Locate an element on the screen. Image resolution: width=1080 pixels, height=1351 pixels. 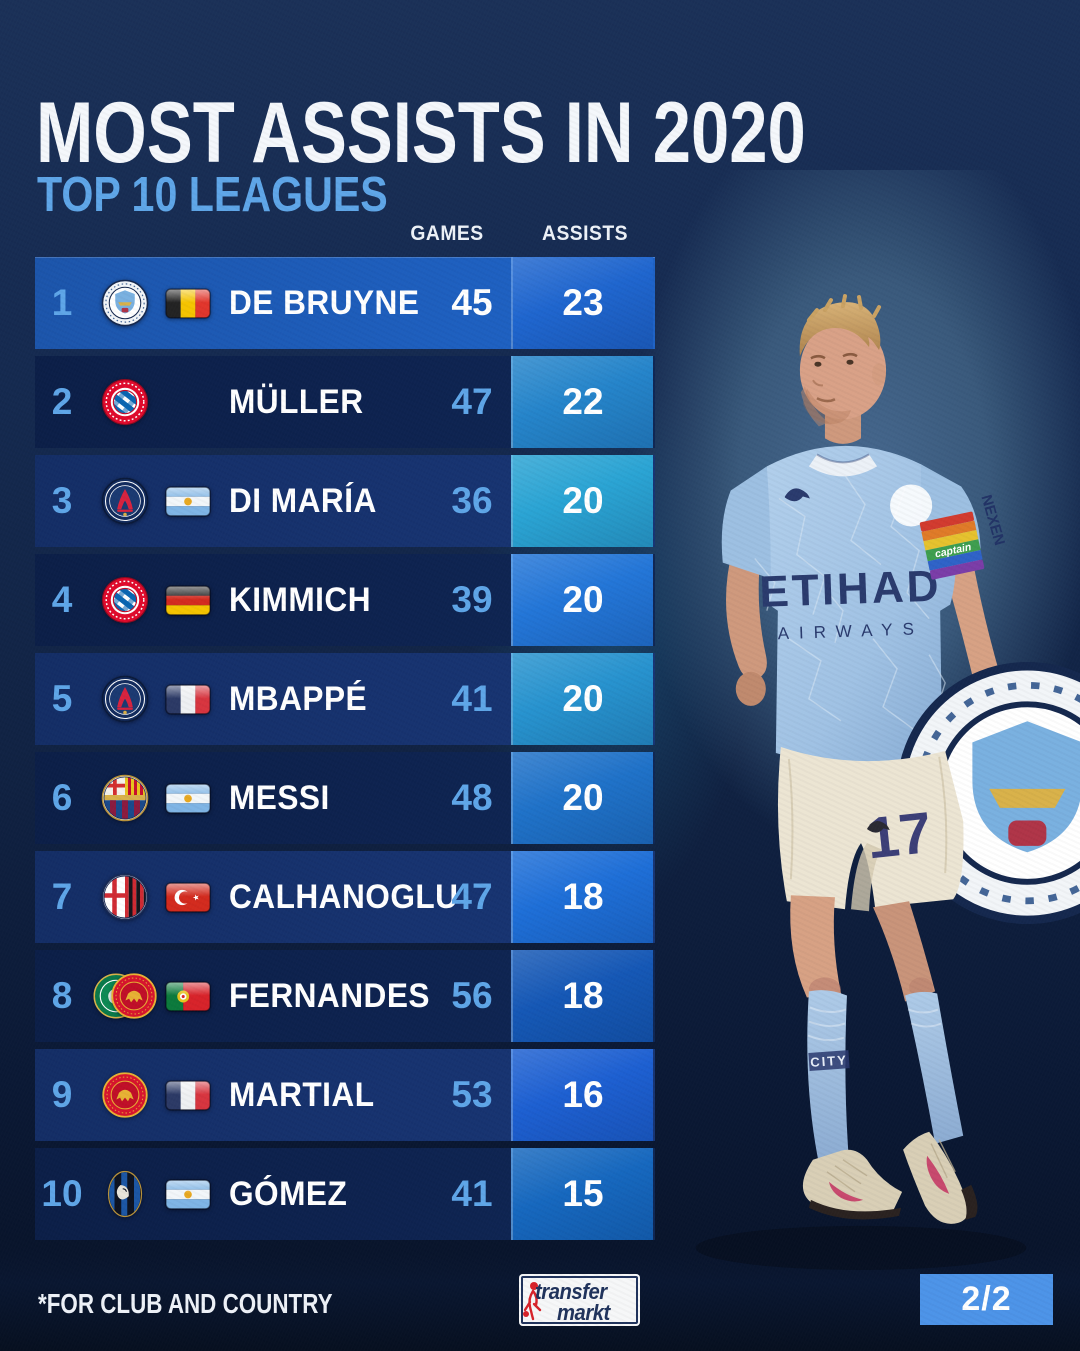
assists-tile: 23 is located at coordinates (582, 303).